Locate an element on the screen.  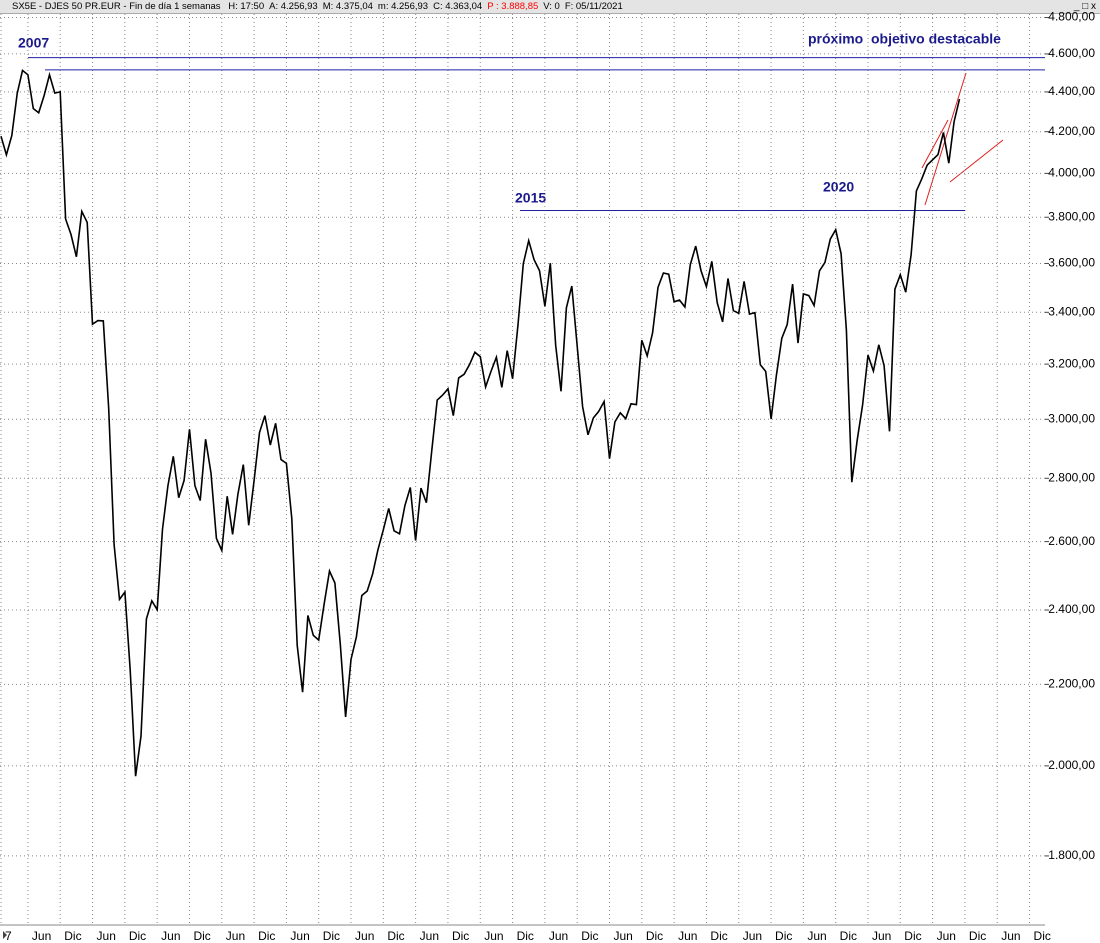
y-tick-label: 2.000,00 is located at coordinates (1071, 765).